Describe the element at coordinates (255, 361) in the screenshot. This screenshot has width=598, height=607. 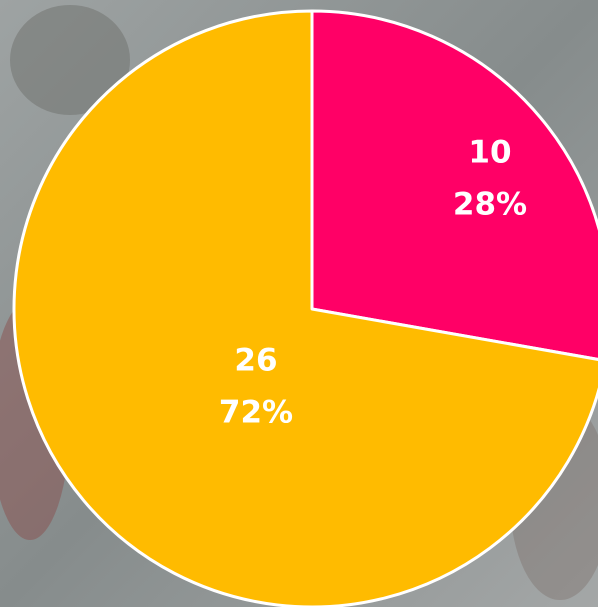
I see `value-label: 26` at that location.